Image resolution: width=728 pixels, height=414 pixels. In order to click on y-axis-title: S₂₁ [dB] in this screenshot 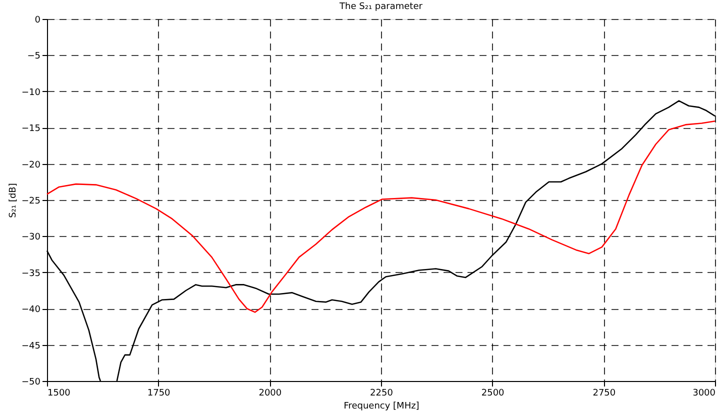, I will do `click(13, 200)`.